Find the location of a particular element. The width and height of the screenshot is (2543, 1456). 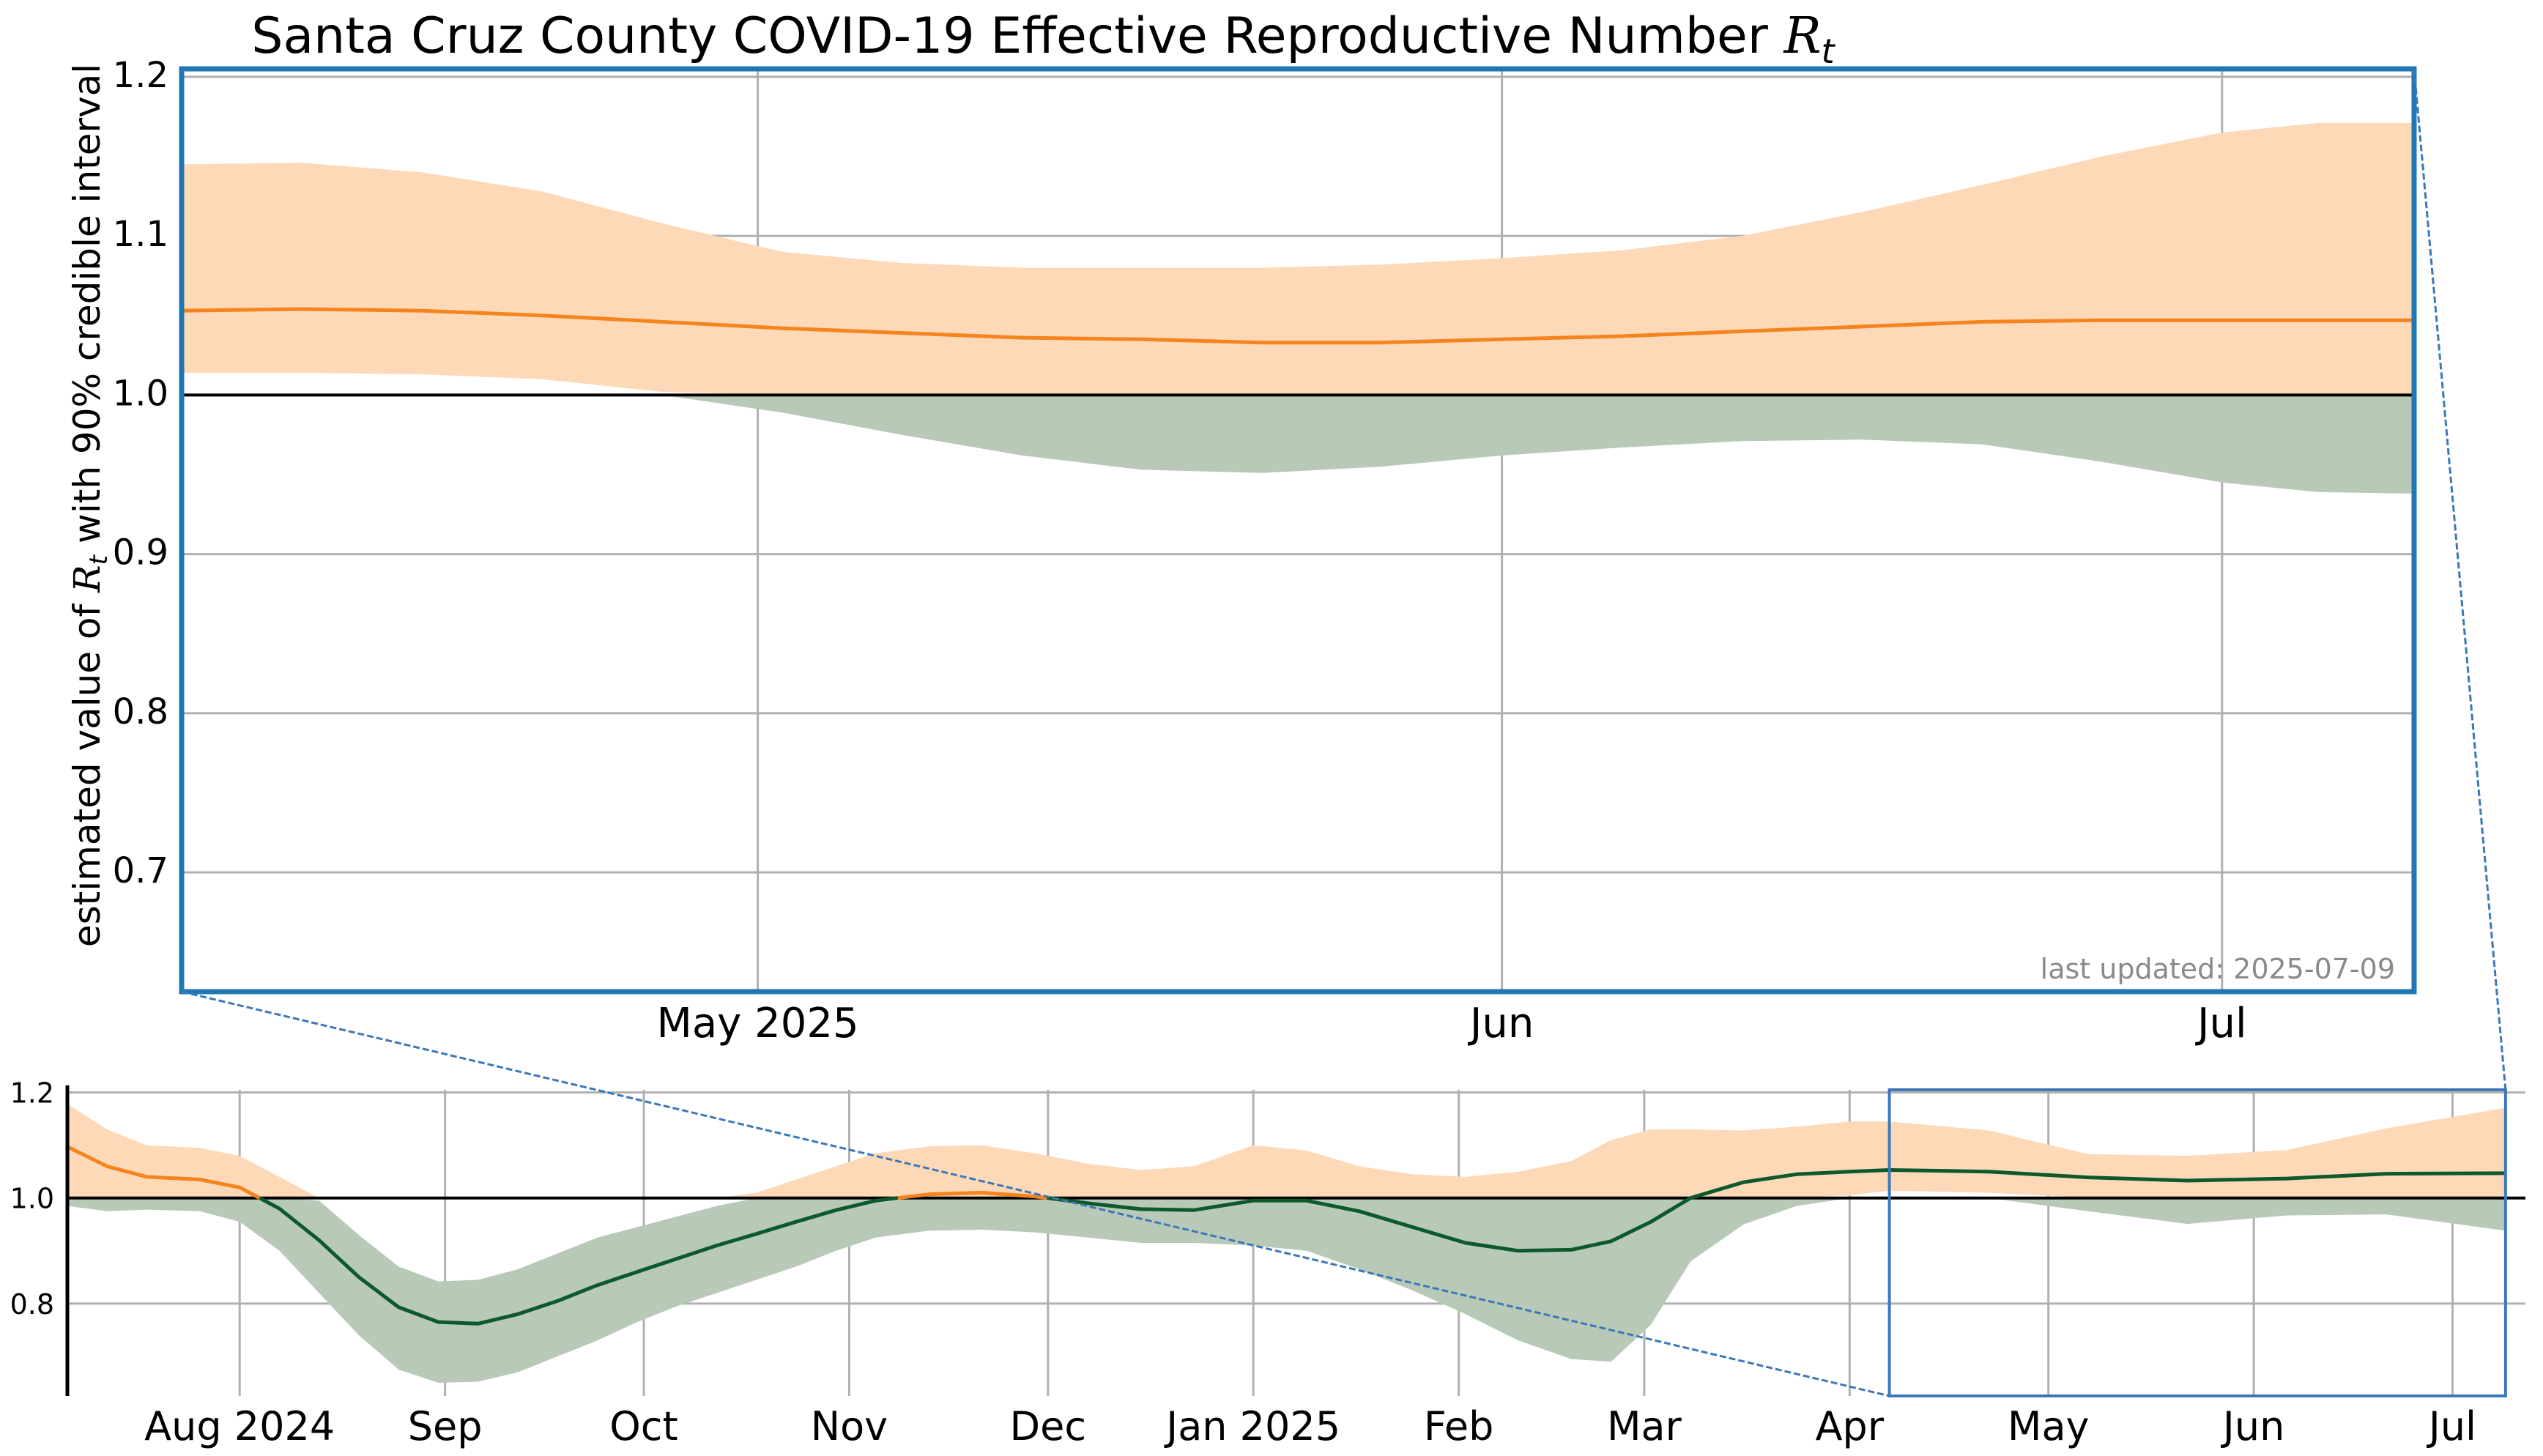

y-tick-label: 1.1 is located at coordinates (141, 235).